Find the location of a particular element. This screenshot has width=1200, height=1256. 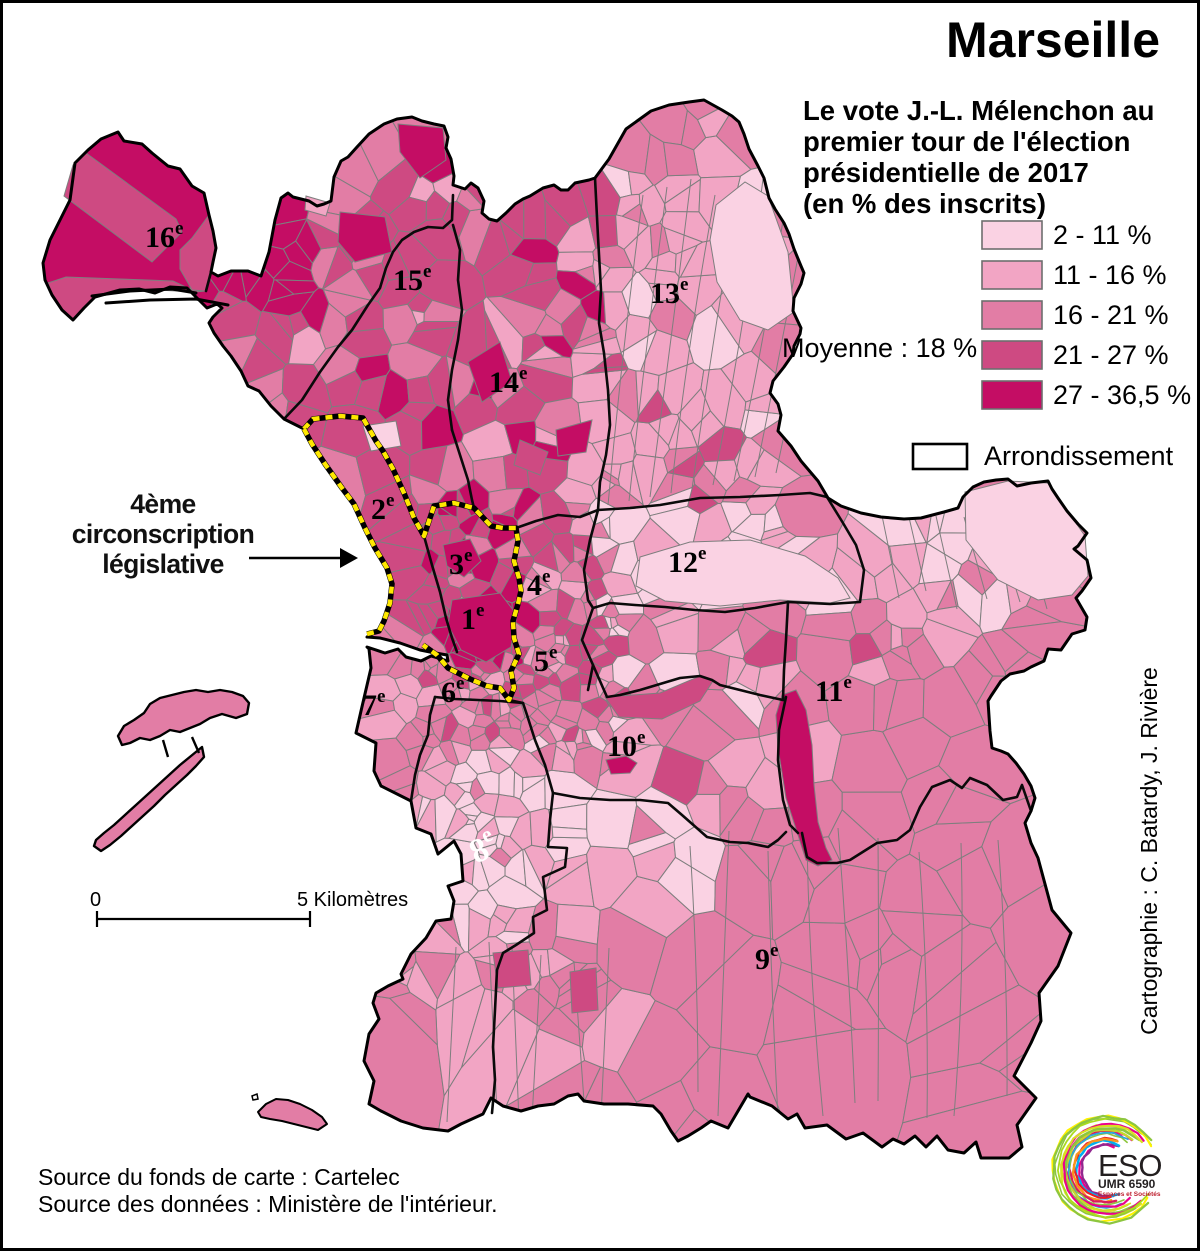

svg-text: présidentielle de 2017 is located at coordinates (946, 172).